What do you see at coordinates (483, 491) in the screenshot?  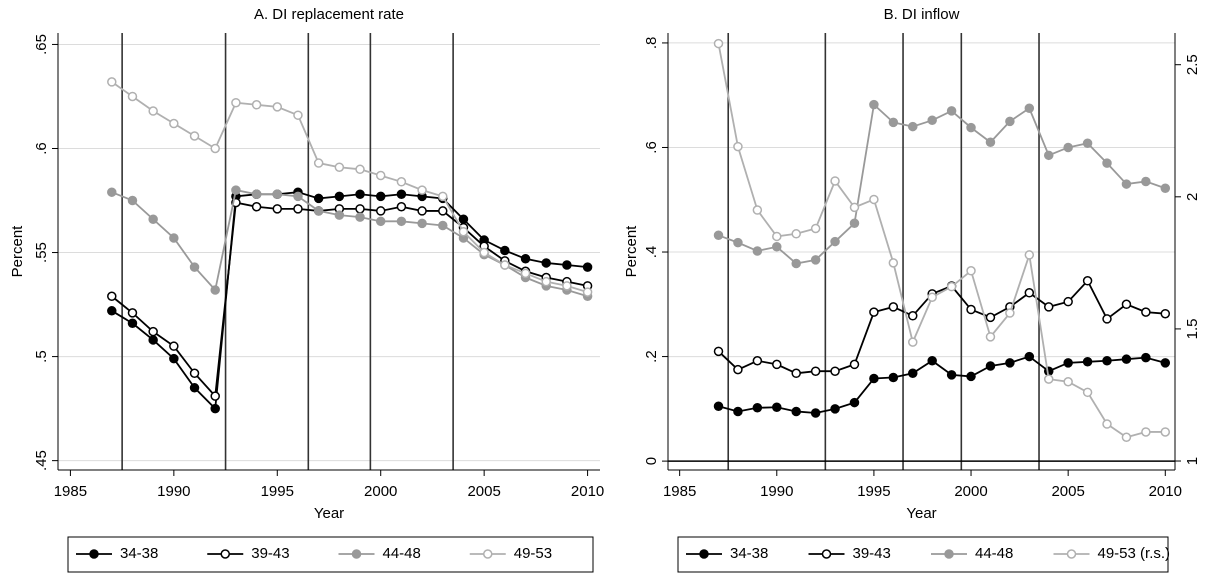 I see `x-tick-label: 2005` at bounding box center [483, 491].